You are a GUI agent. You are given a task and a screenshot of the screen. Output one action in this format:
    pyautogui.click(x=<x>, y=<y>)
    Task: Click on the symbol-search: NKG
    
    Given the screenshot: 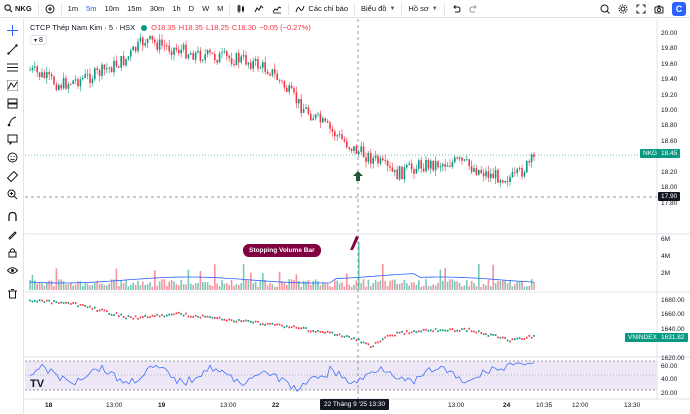 What is the action you would take?
    pyautogui.click(x=18, y=9)
    